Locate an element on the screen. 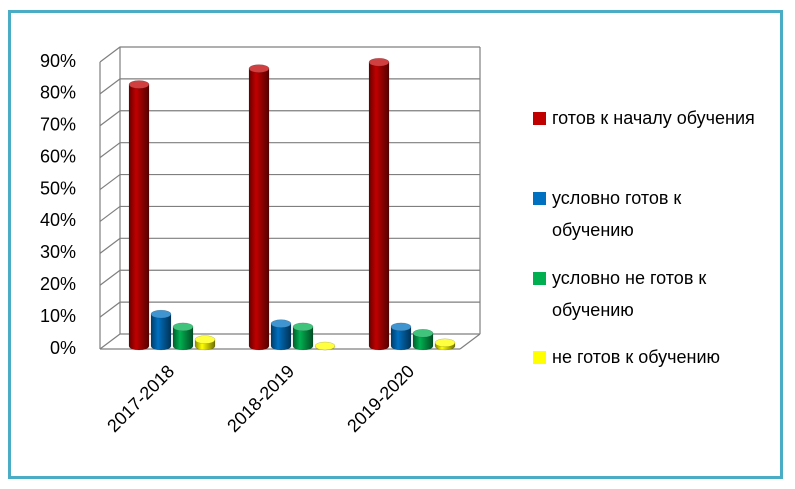  y-tick-label: 80% is located at coordinates (58, 93).